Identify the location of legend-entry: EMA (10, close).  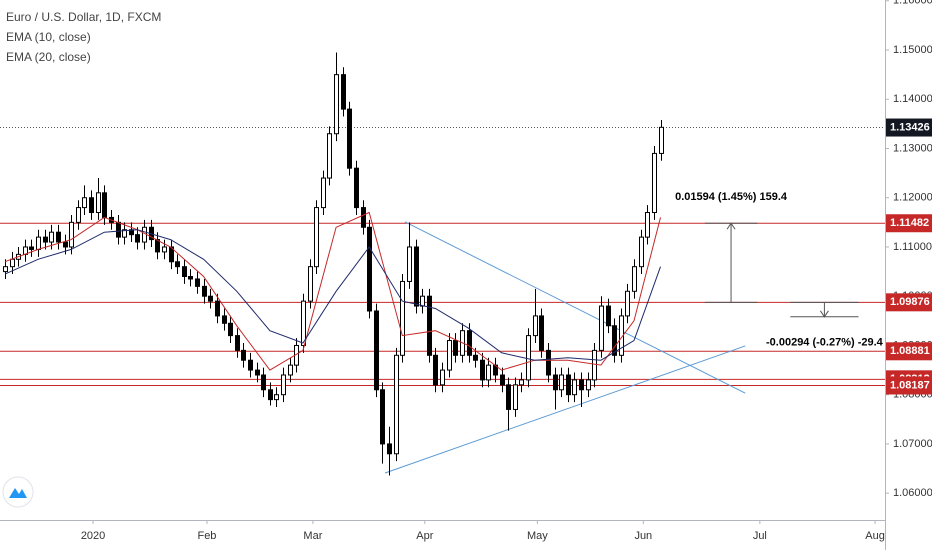
(48, 37).